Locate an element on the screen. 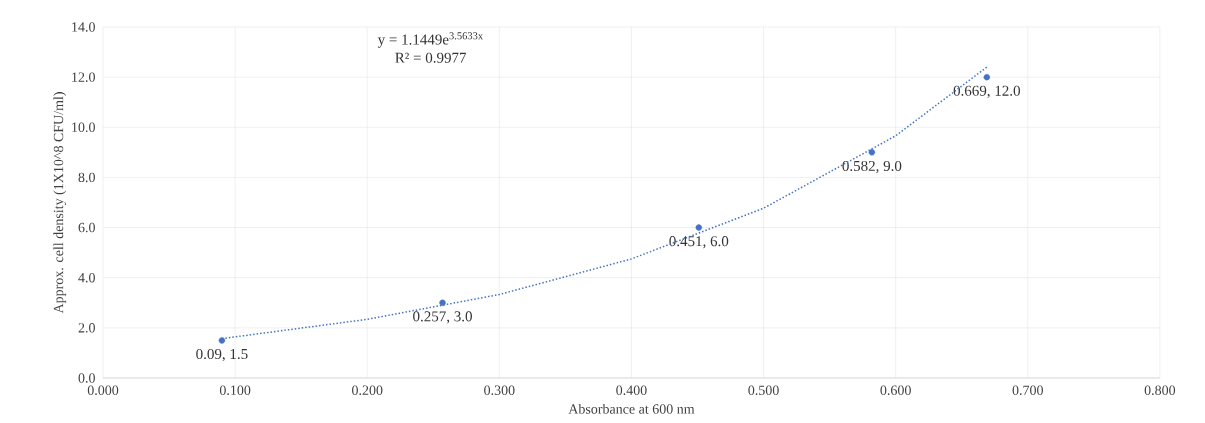  x-tick-label: 0.400 is located at coordinates (631, 390).